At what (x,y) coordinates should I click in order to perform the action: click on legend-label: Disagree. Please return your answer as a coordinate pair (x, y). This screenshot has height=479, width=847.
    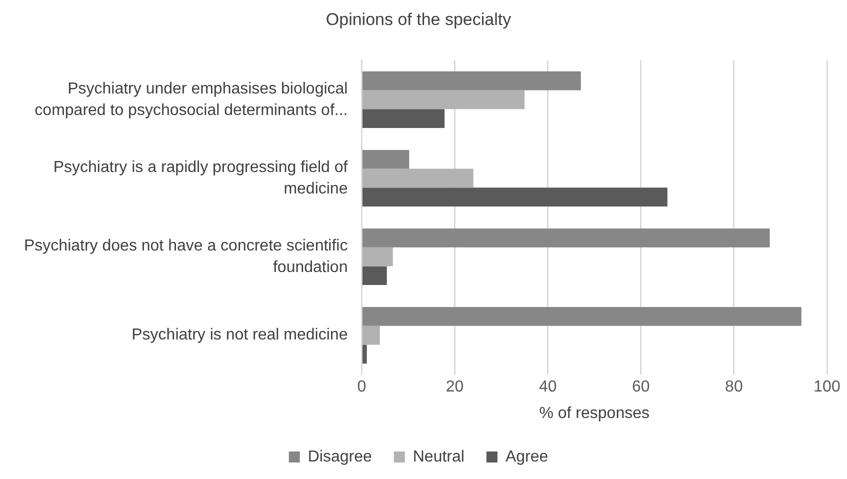
    Looking at the image, I should click on (340, 457).